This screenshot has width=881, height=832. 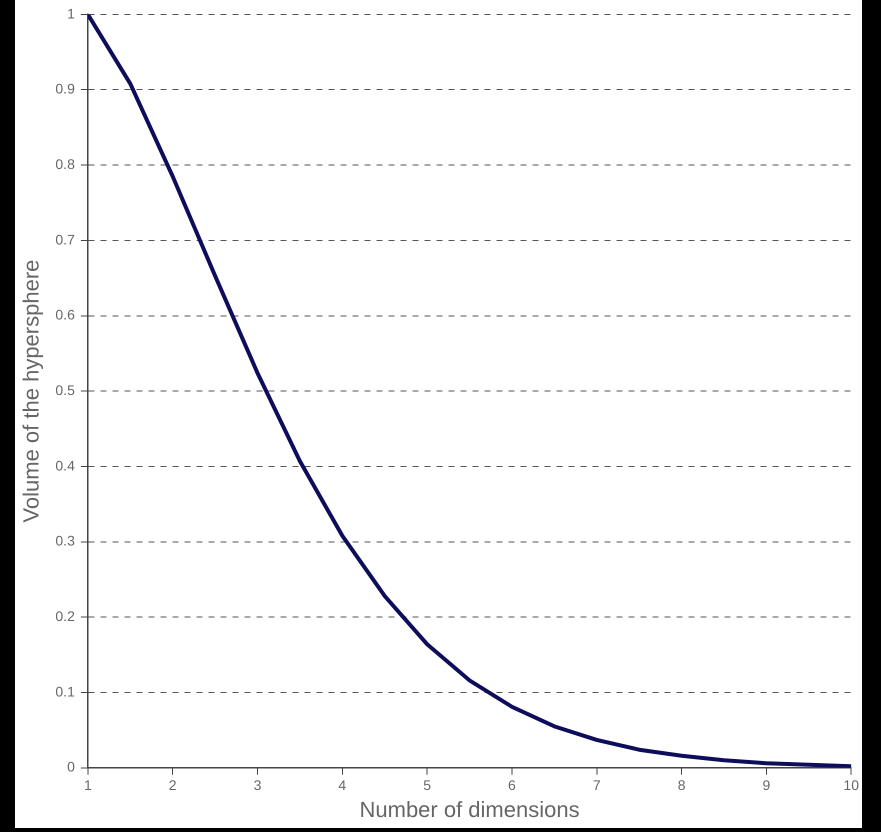 What do you see at coordinates (65, 88) in the screenshot?
I see `y-tick-label: 0.9` at bounding box center [65, 88].